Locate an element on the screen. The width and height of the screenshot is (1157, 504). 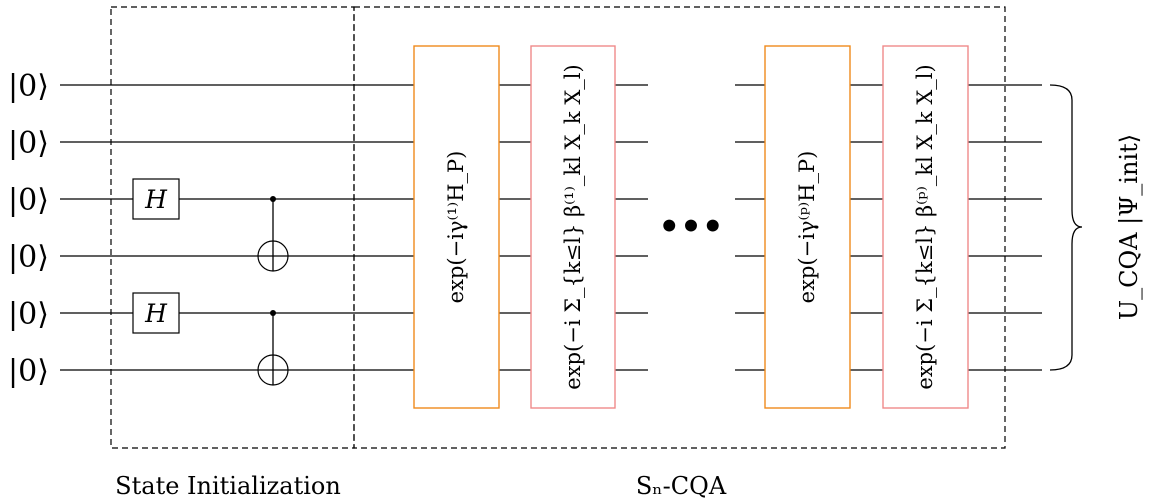
phase-block-p: exp(−iγ⁽ᵖ⁾H_P) is located at coordinates (807, 227).